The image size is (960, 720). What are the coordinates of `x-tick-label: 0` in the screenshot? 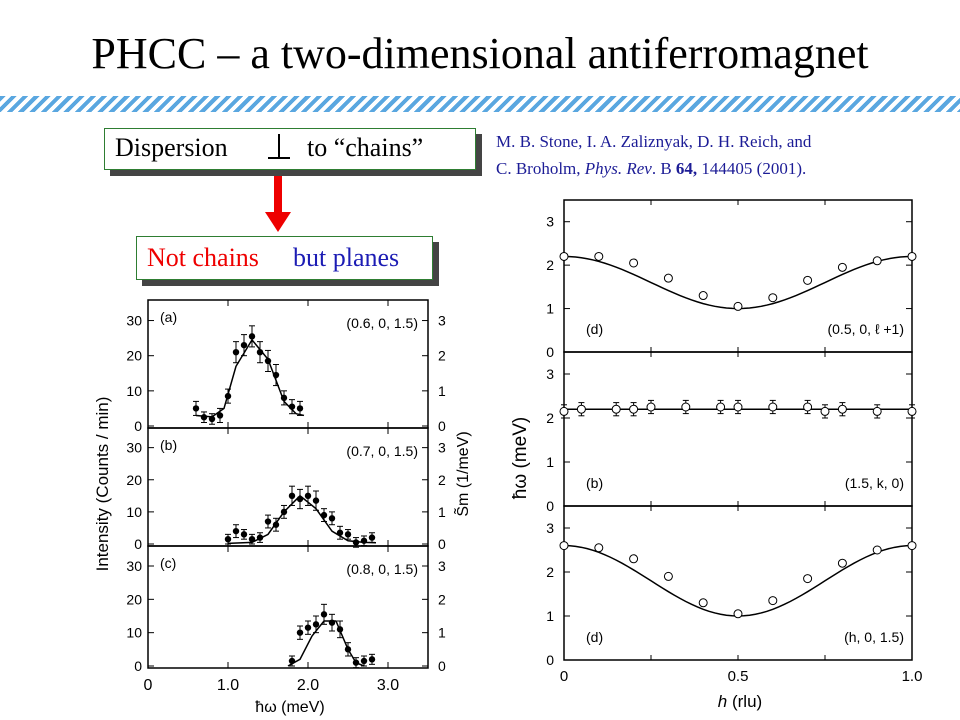 It's located at (148, 685).